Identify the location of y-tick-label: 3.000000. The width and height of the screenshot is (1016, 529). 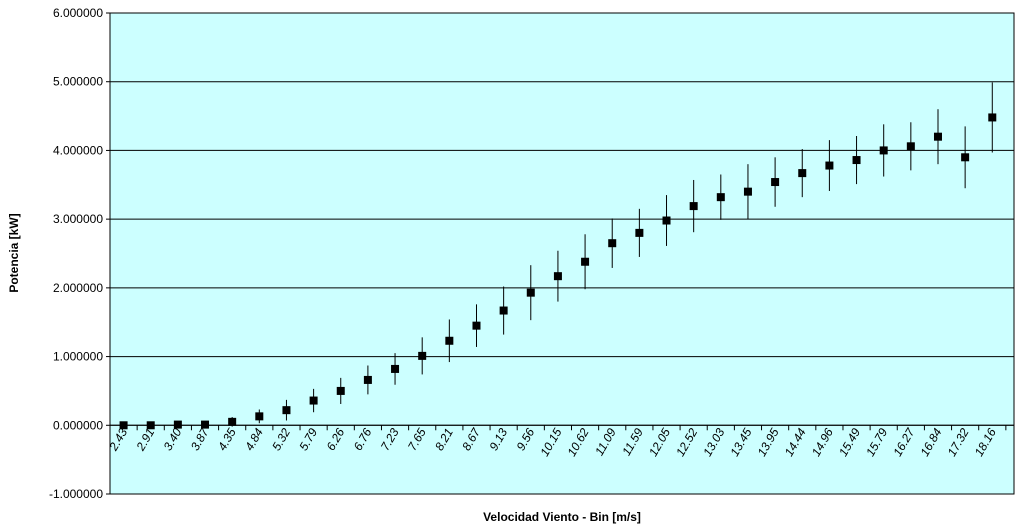
(78, 219).